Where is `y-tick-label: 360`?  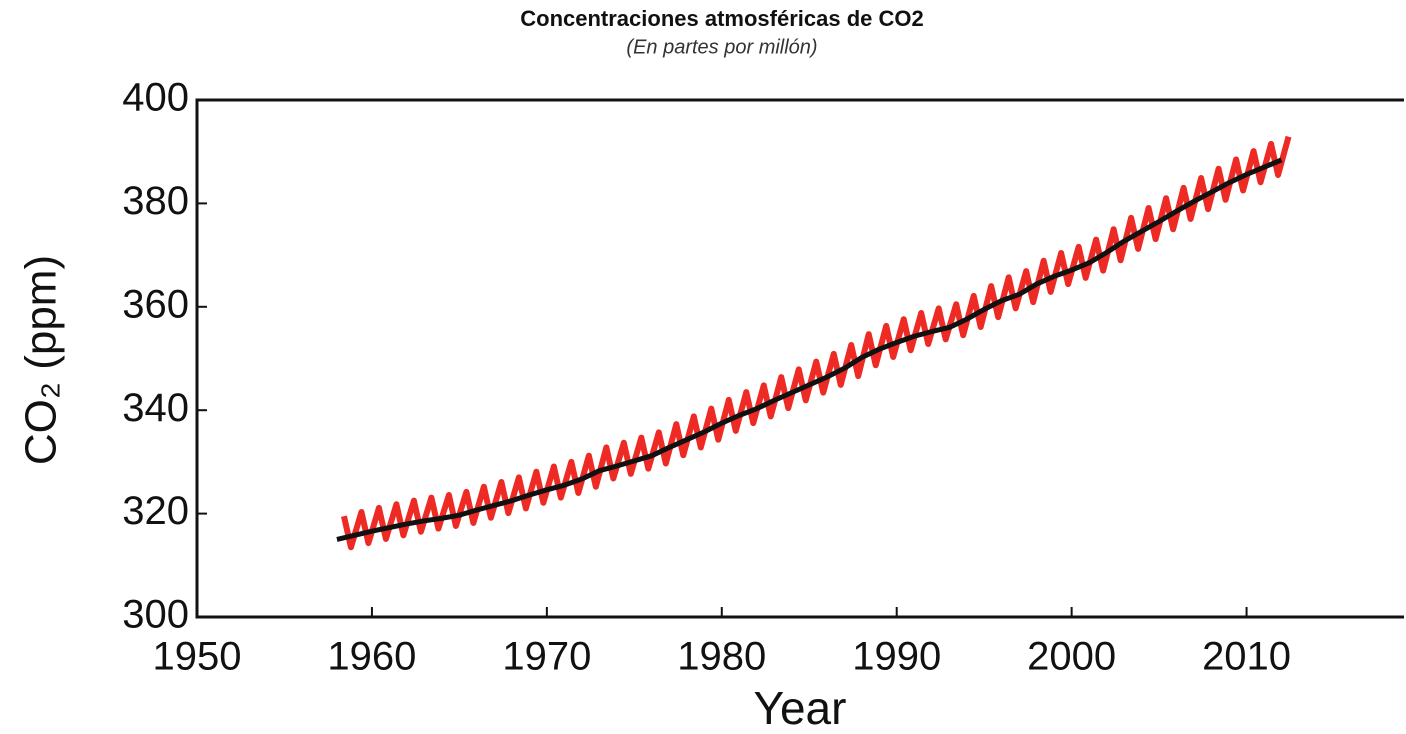 y-tick-label: 360 is located at coordinates (155, 304).